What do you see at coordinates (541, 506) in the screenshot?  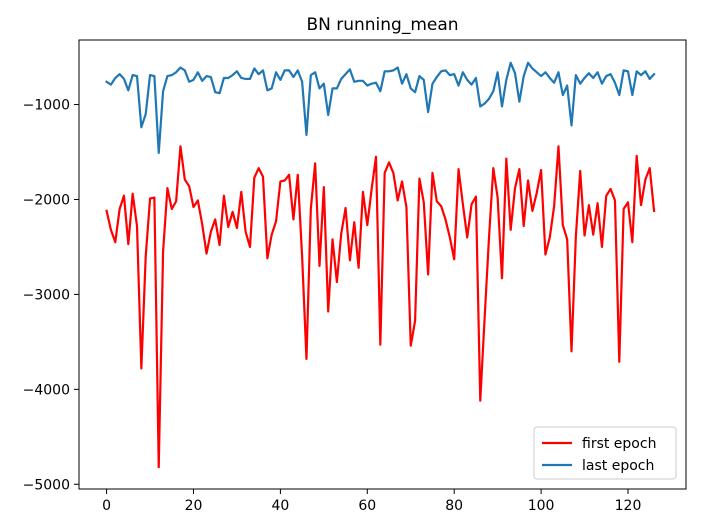 I see `x-tick-label: 100` at bounding box center [541, 506].